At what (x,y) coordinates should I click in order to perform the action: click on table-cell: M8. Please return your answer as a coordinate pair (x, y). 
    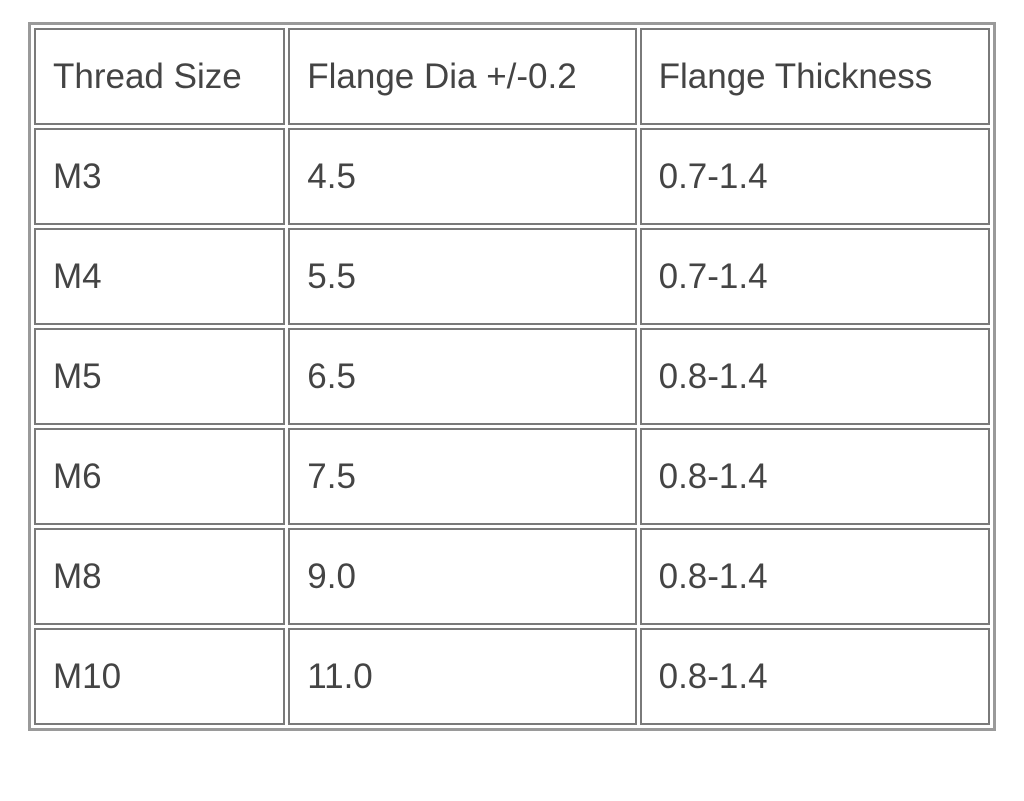
    Looking at the image, I should click on (160, 576).